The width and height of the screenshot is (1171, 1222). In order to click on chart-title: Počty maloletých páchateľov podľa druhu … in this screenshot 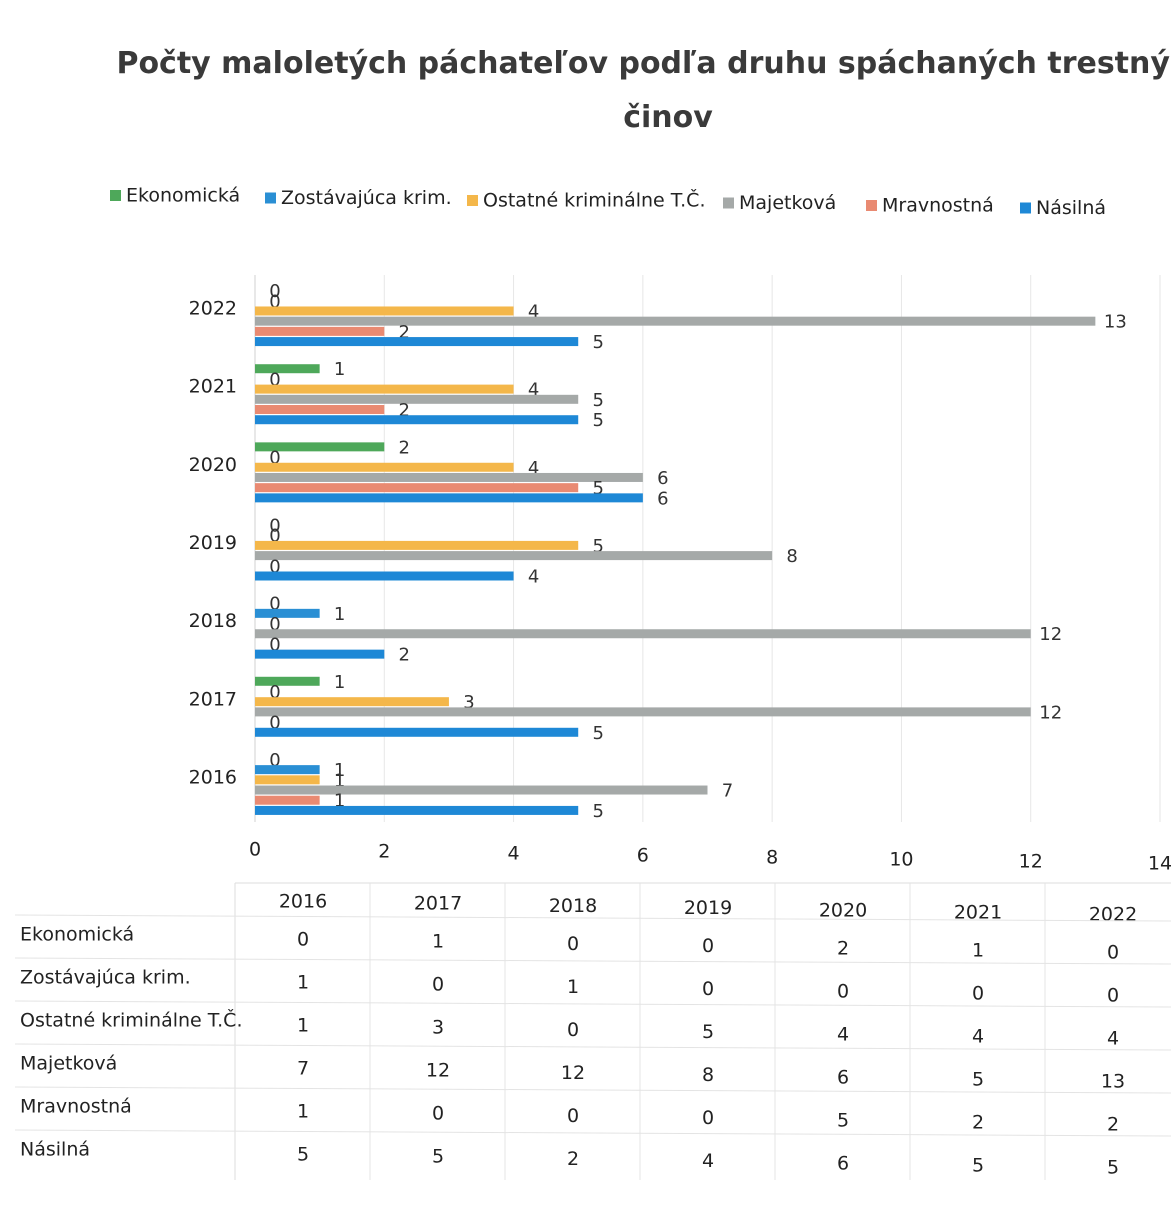, I will do `click(643, 90)`.